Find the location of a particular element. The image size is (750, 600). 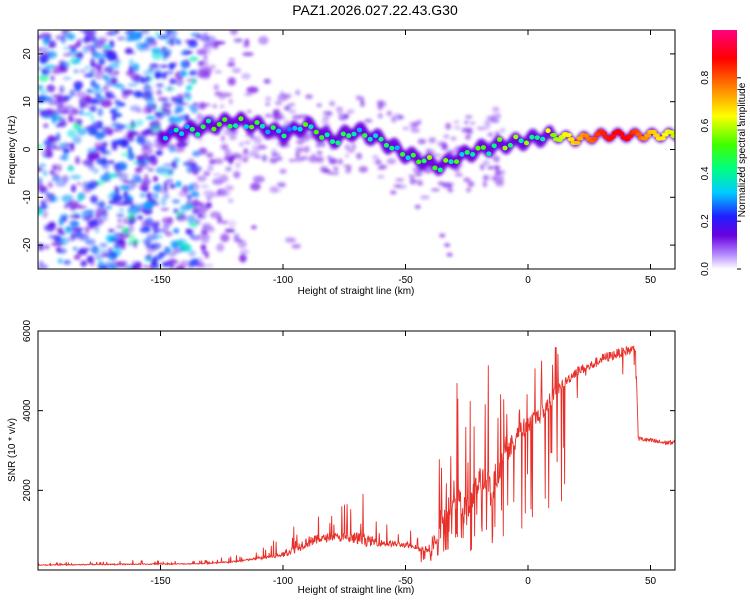

x-tick-label: 50 is located at coordinates (651, 280).